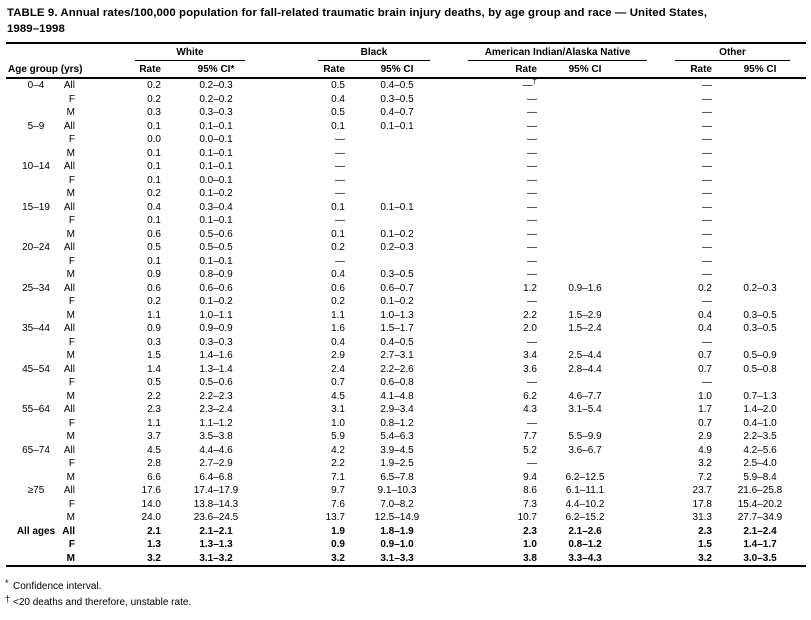  What do you see at coordinates (406, 208) in the screenshot?
I see `table-row: 15–19 All 0.4 0.3–0.4 0.1 0.1–0.1 — —` at bounding box center [406, 208].